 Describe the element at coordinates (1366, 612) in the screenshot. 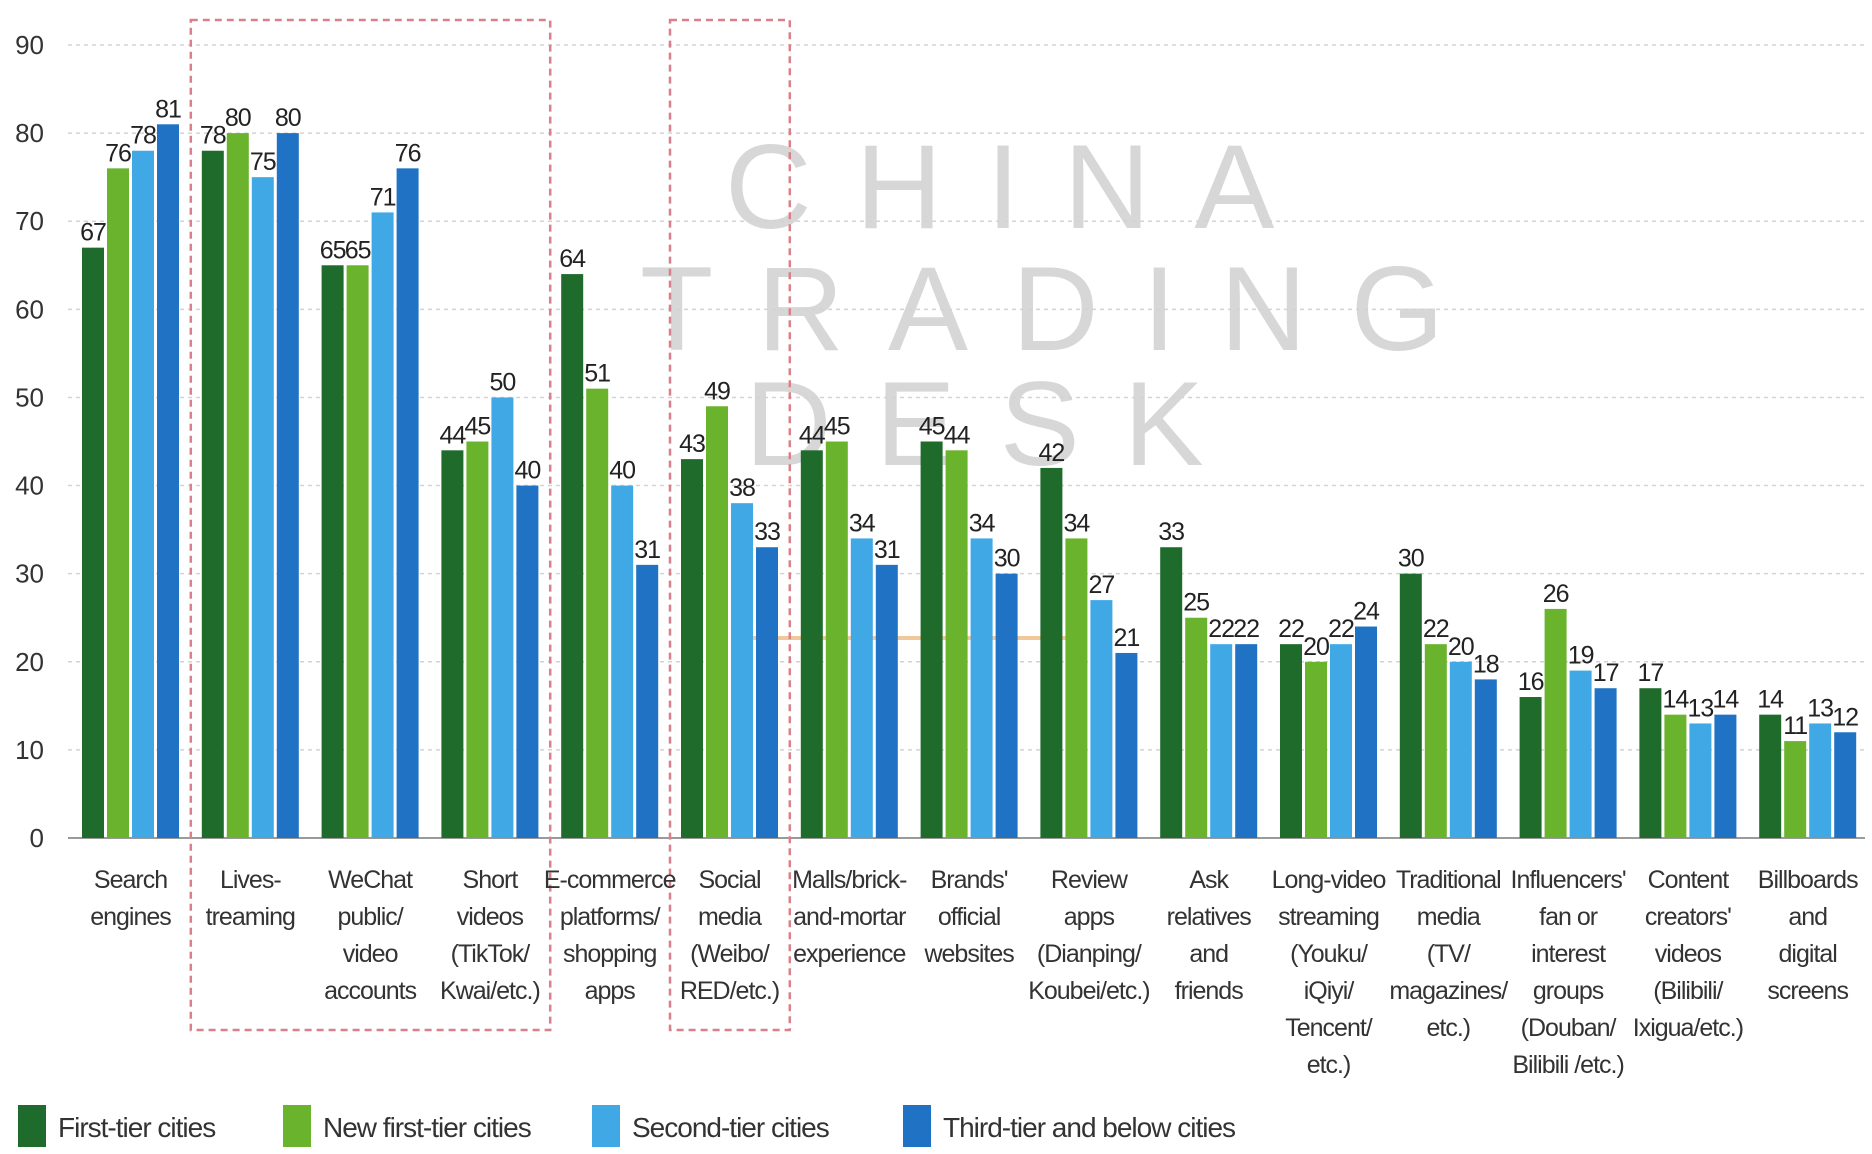

I see `bar-value-label: 24` at that location.